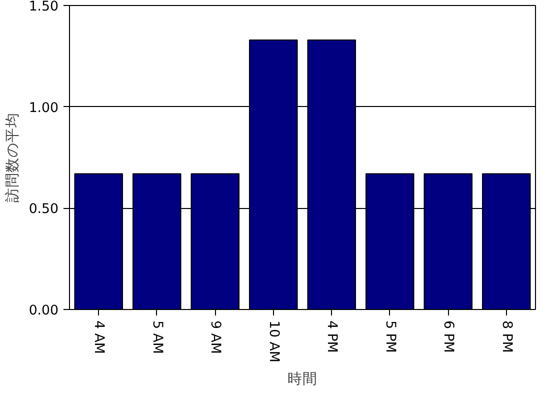 Image resolution: width=548 pixels, height=398 pixels. I want to click on x-tick-label: 6 PM, so click(448, 336).